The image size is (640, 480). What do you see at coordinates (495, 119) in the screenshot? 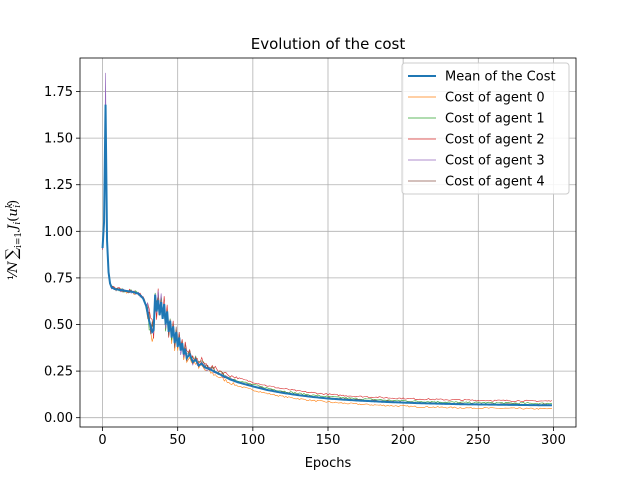
I see `legend-entry: Cost of agent 1` at bounding box center [495, 119].